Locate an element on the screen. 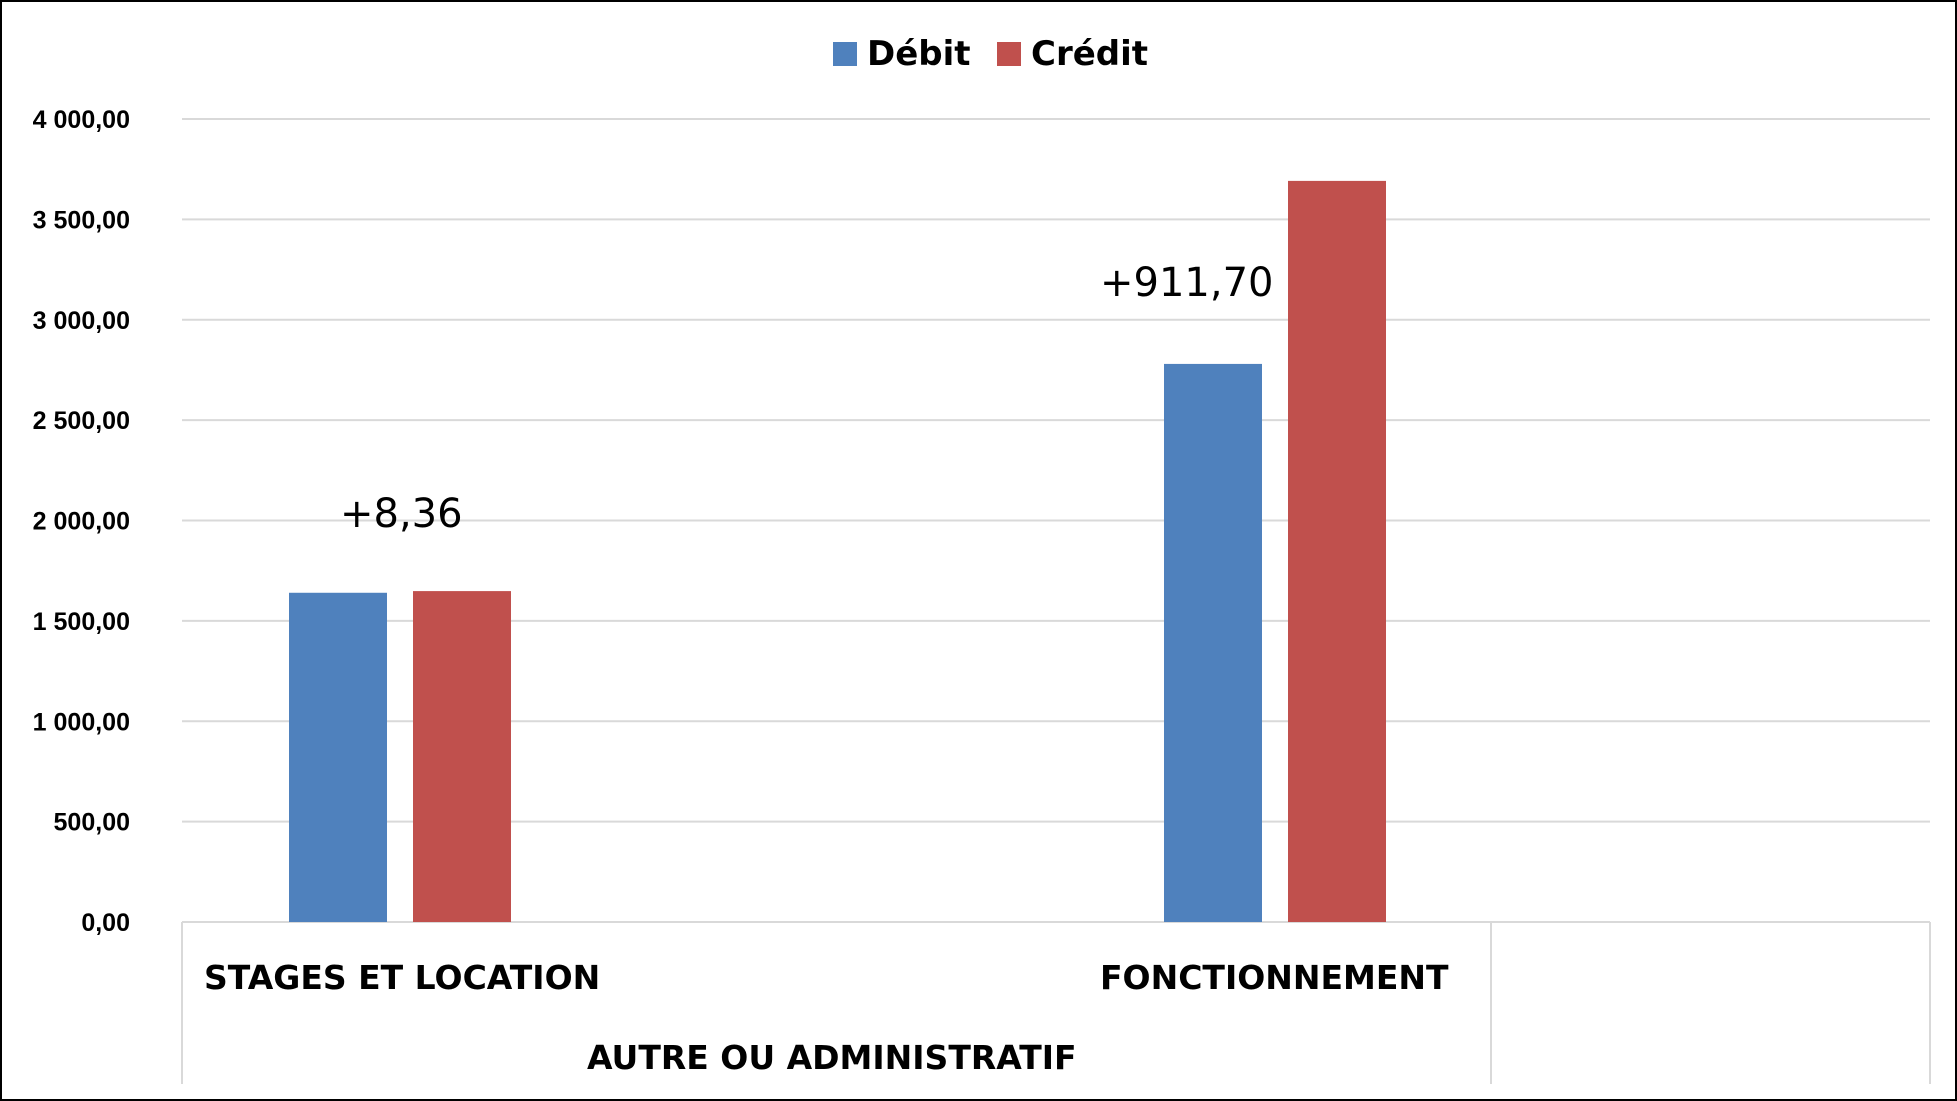 The image size is (1957, 1101). y-tick-label: 0,00 is located at coordinates (105, 923).